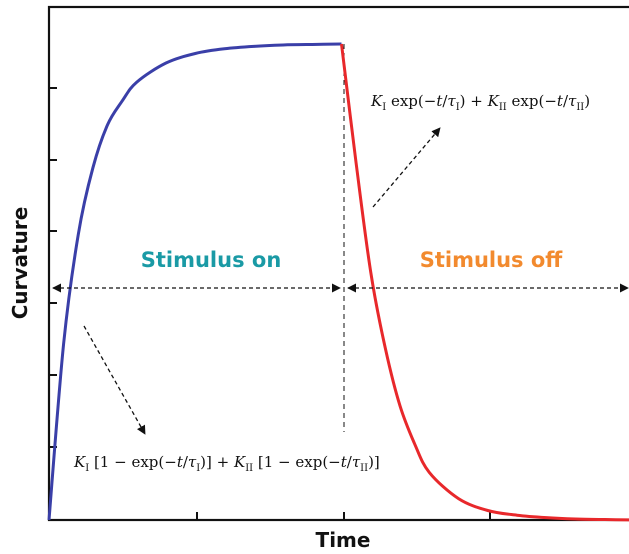 The height and width of the screenshot is (554, 629). Describe the element at coordinates (20, 263) in the screenshot. I see `y-axis-title: Curvature` at that location.